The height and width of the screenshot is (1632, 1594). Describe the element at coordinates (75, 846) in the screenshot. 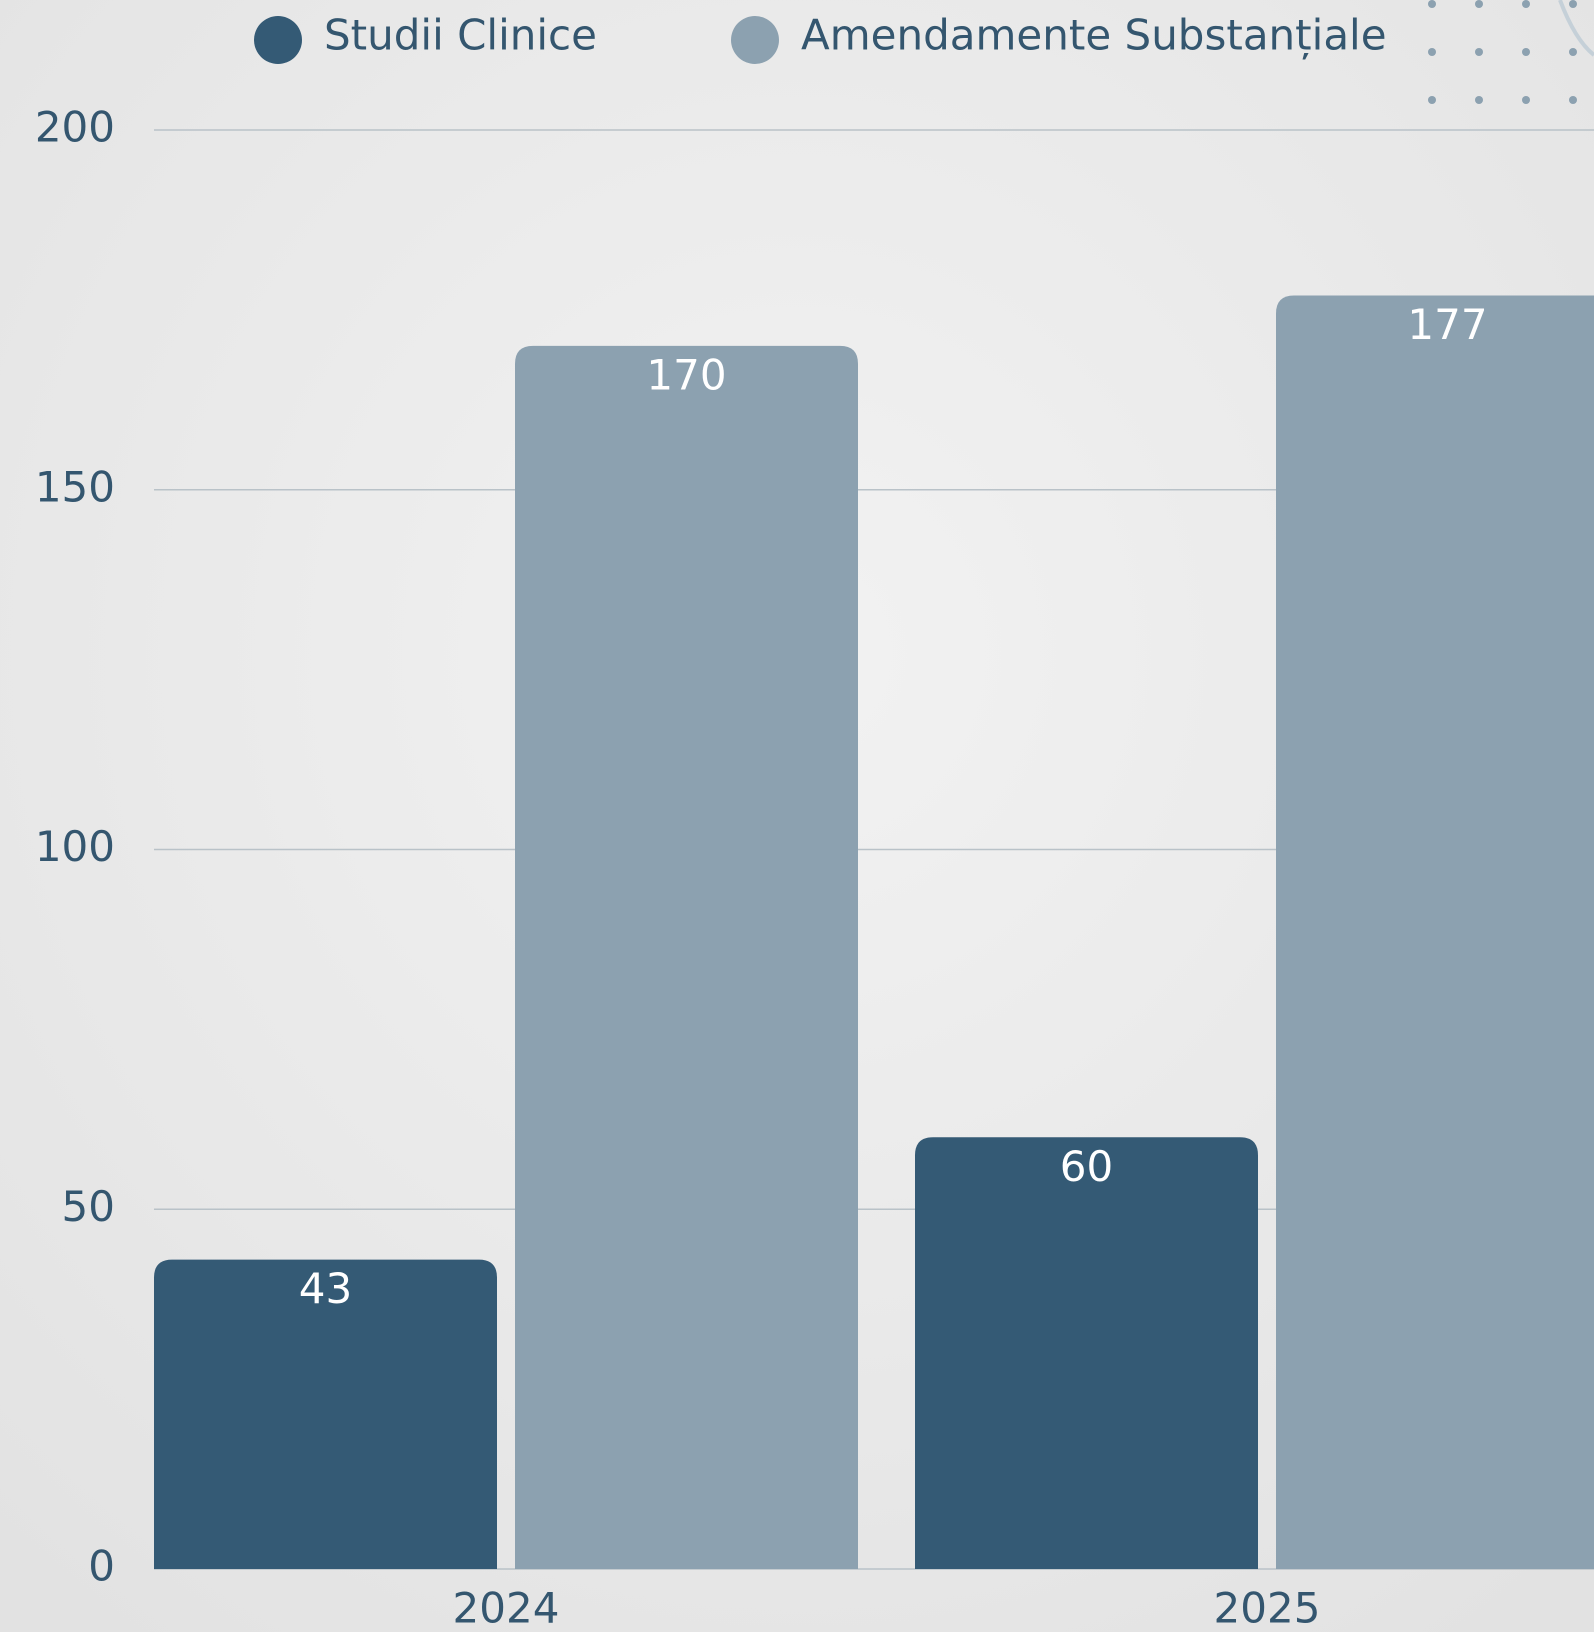

I see `y-tick-label: 100` at that location.